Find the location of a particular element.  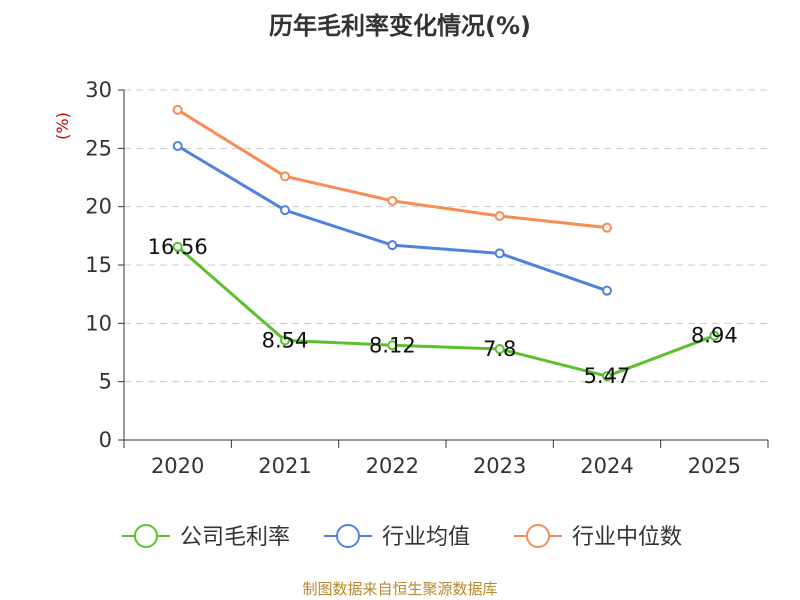

y-tick-label: 0 is located at coordinates (105, 440).